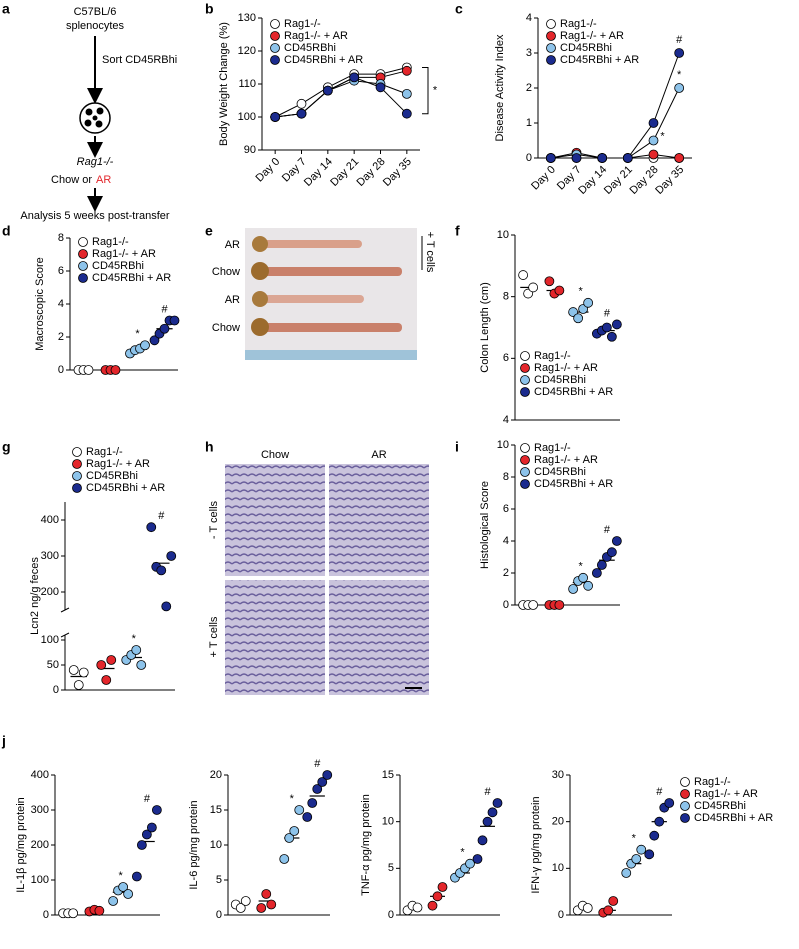 This screenshot has width=799, height=949. What do you see at coordinates (194, 844) in the screenshot?
I see `y-axis-label: IL-6 pg/mg protein` at bounding box center [194, 844].